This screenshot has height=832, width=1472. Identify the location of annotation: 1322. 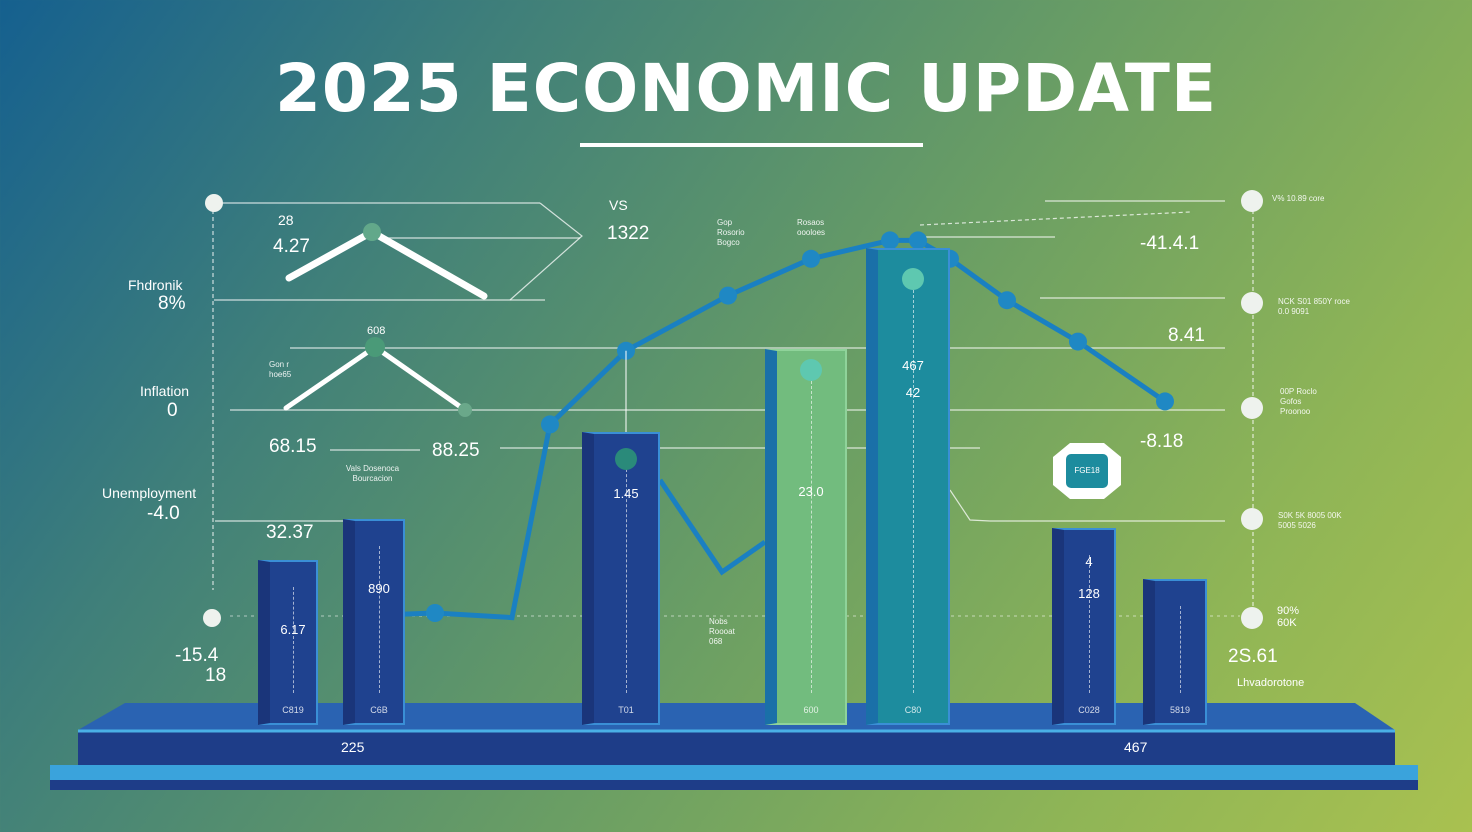
(628, 233).